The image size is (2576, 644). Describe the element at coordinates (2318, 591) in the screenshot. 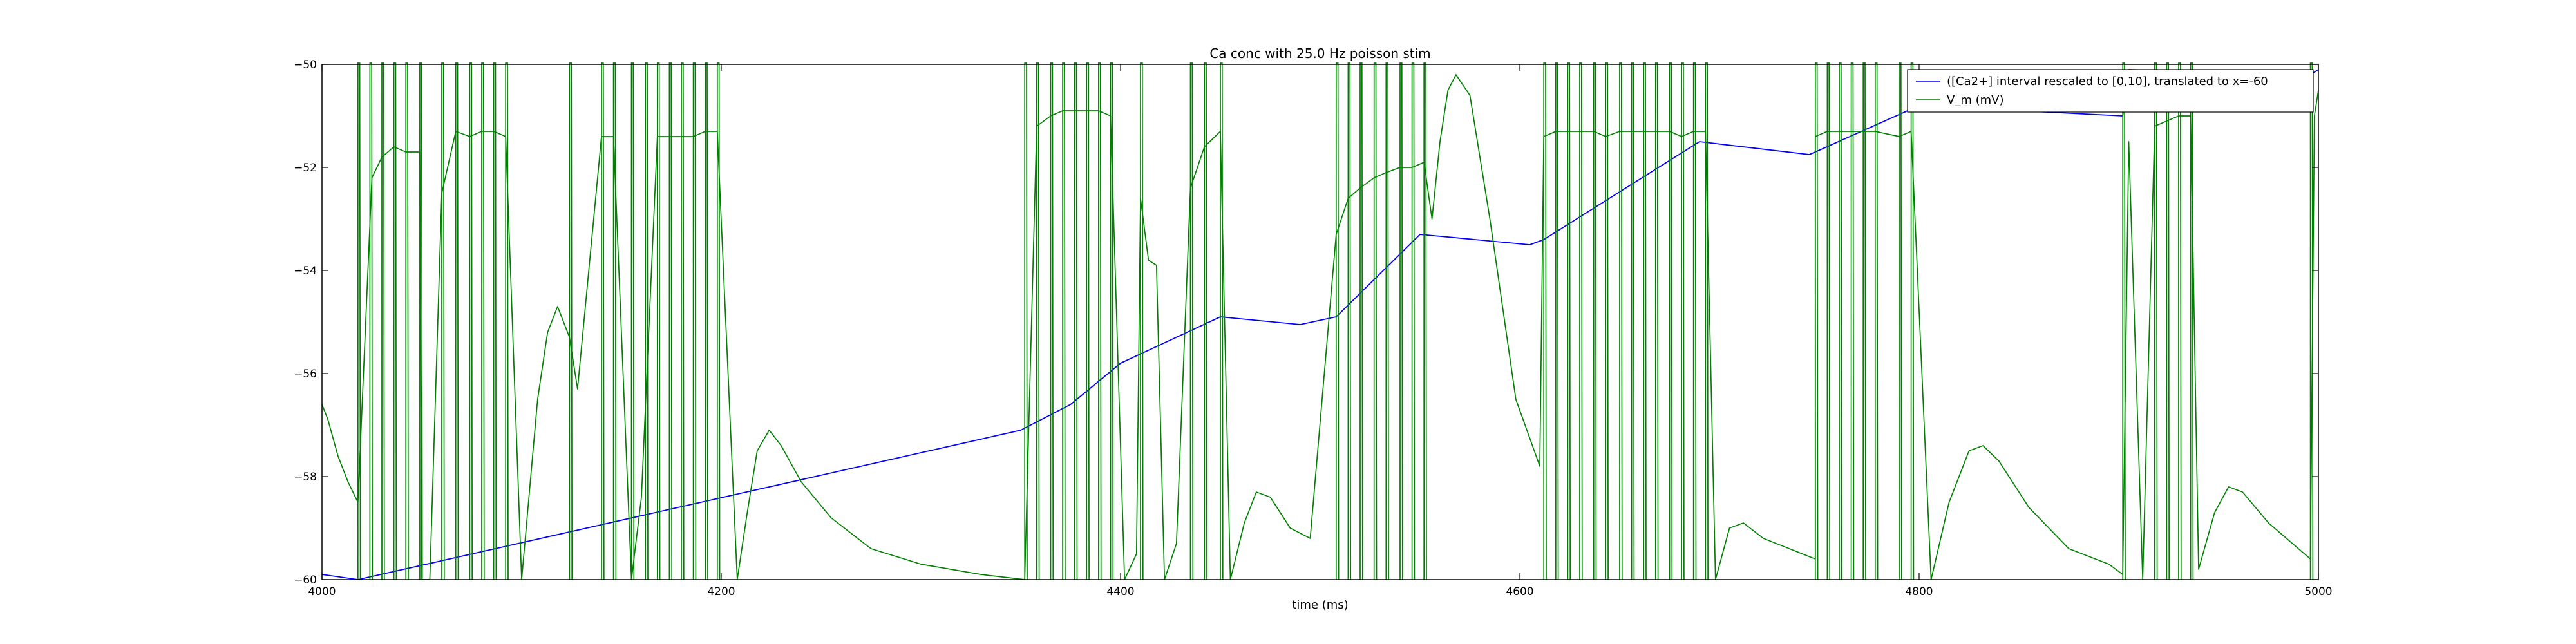

I see `x-tick-label-5000: 5000` at that location.